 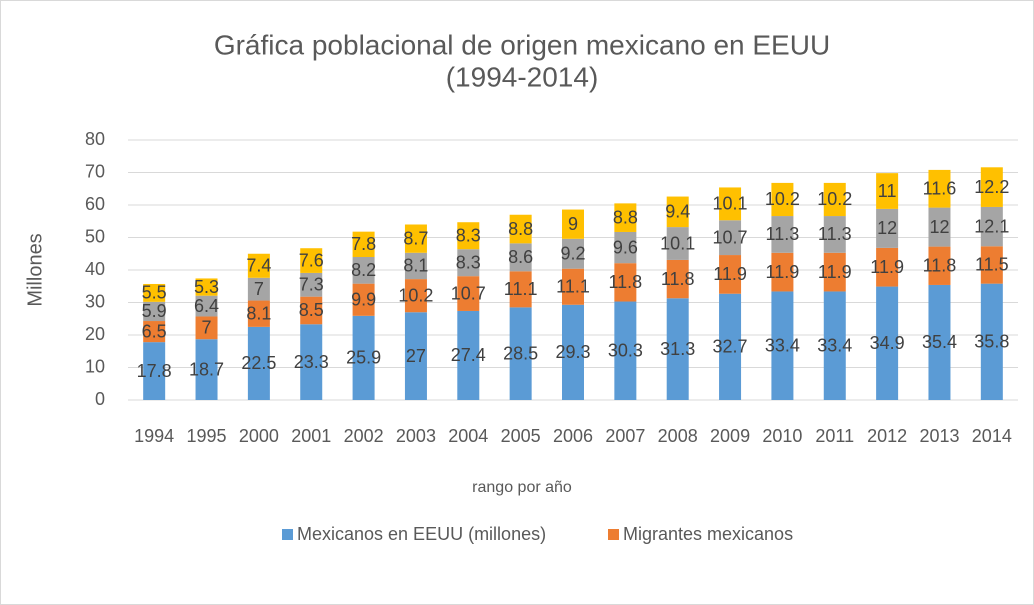 I want to click on data-label: 8.2, so click(x=363, y=270).